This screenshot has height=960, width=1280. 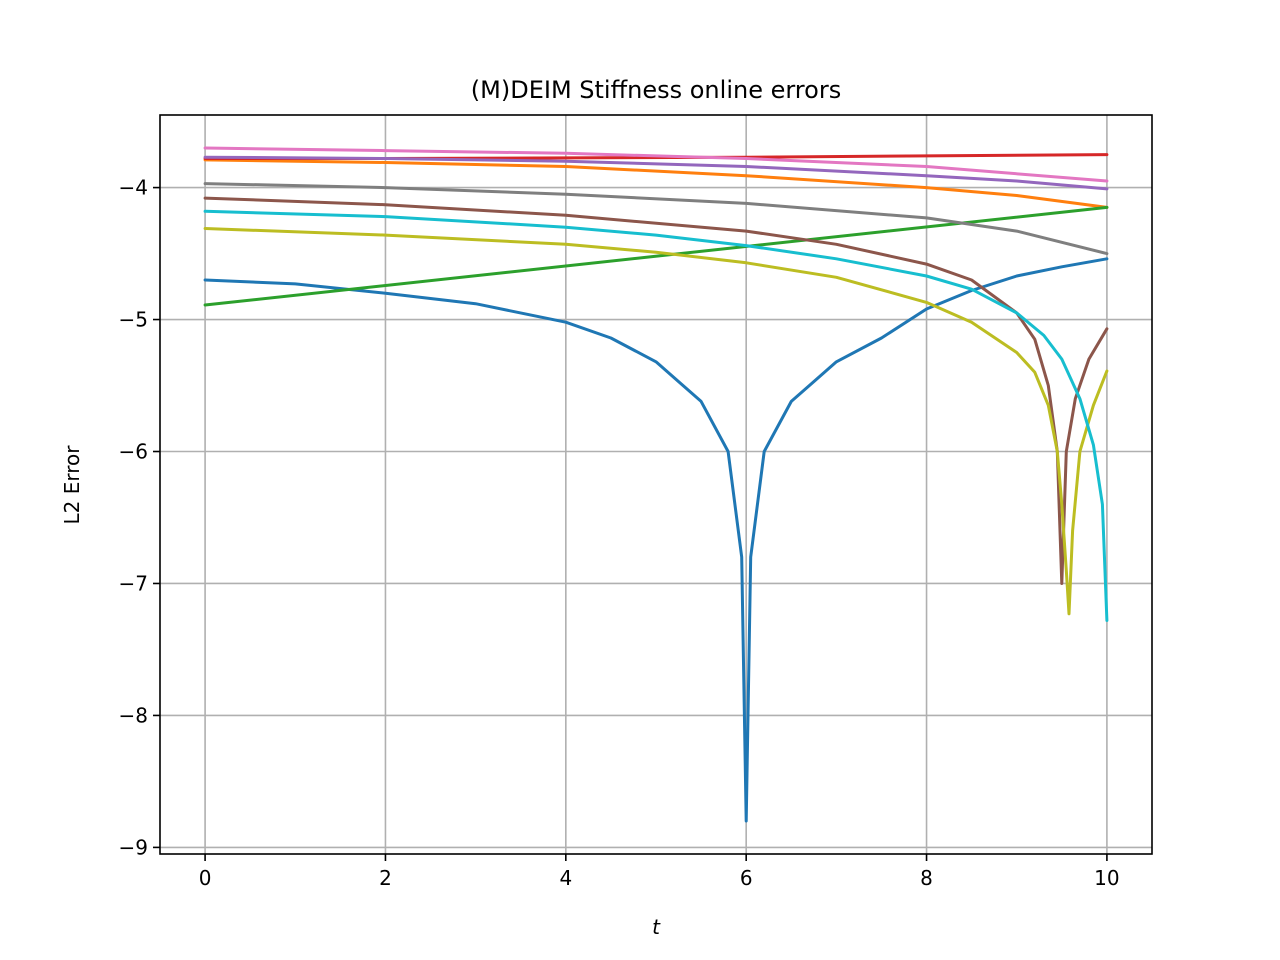 I want to click on x-tick-label: 4, so click(x=565, y=878).